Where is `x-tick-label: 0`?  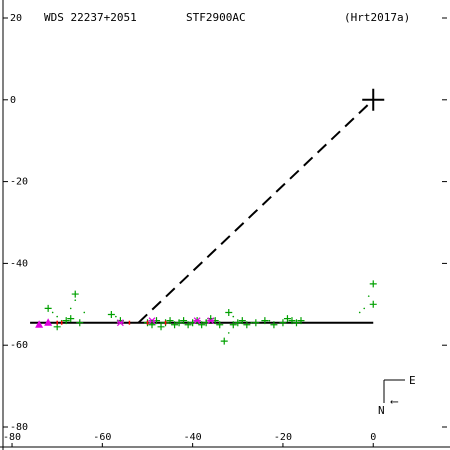 x-tick-label: 0 is located at coordinates (373, 437).